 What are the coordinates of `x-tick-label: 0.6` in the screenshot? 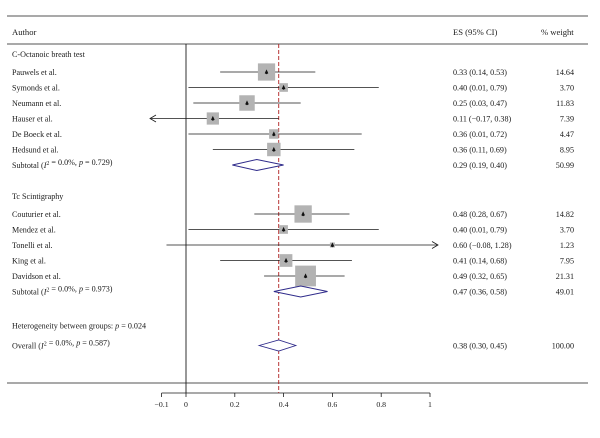 It's located at (333, 404).